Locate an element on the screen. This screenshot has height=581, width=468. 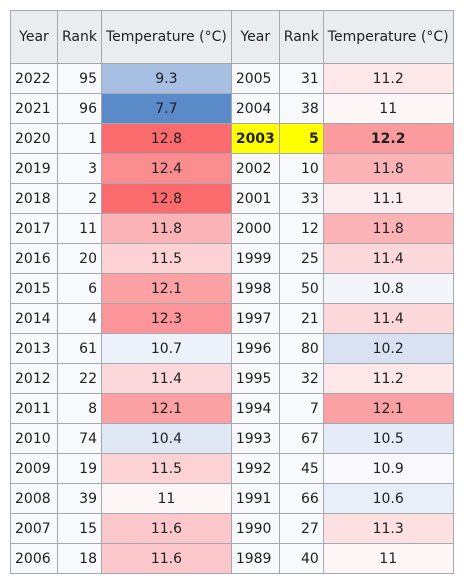
year-cell: 1995 is located at coordinates (255, 378).